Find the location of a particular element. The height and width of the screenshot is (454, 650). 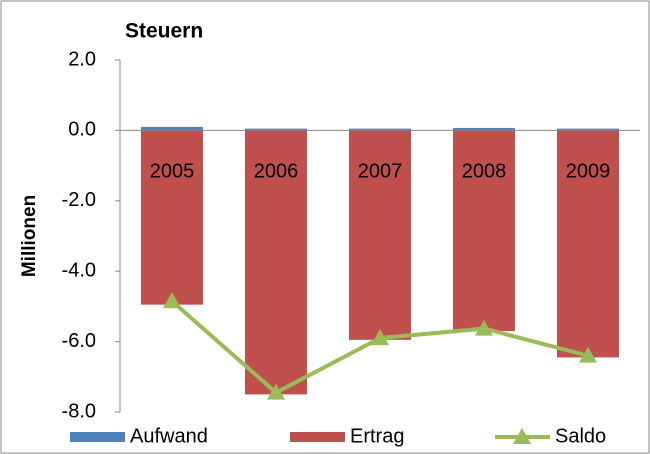

x-tick-label: 2008 is located at coordinates (484, 172).